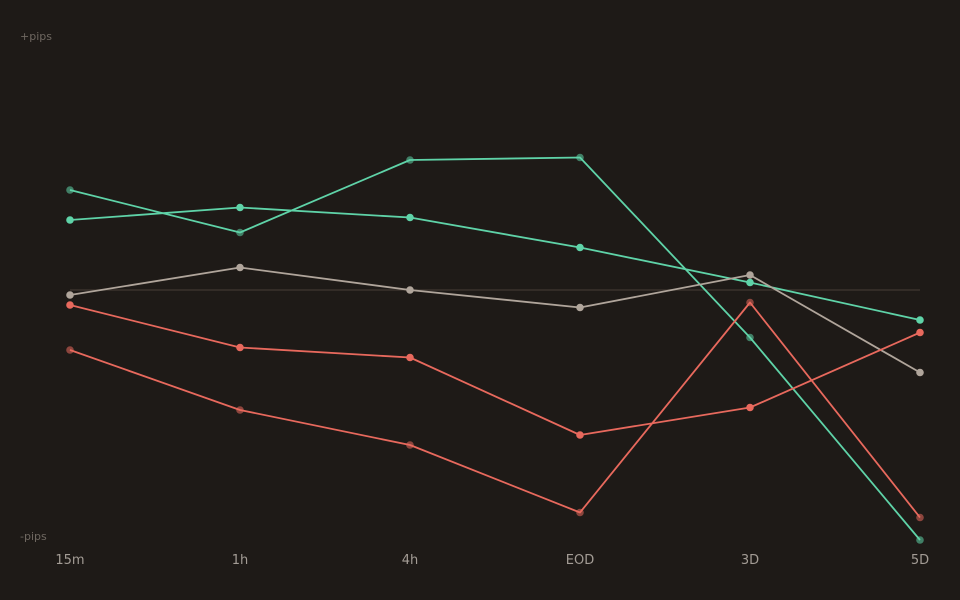 This screenshot has width=960, height=600. I want to click on x-tick-label: 1h, so click(240, 560).